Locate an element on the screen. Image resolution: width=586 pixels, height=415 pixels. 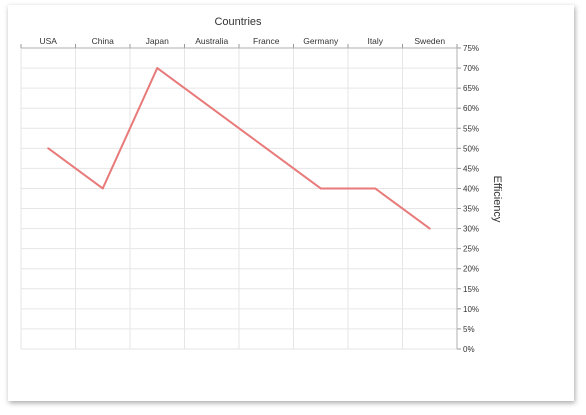
y-tick-label: 25% is located at coordinates (471, 249).